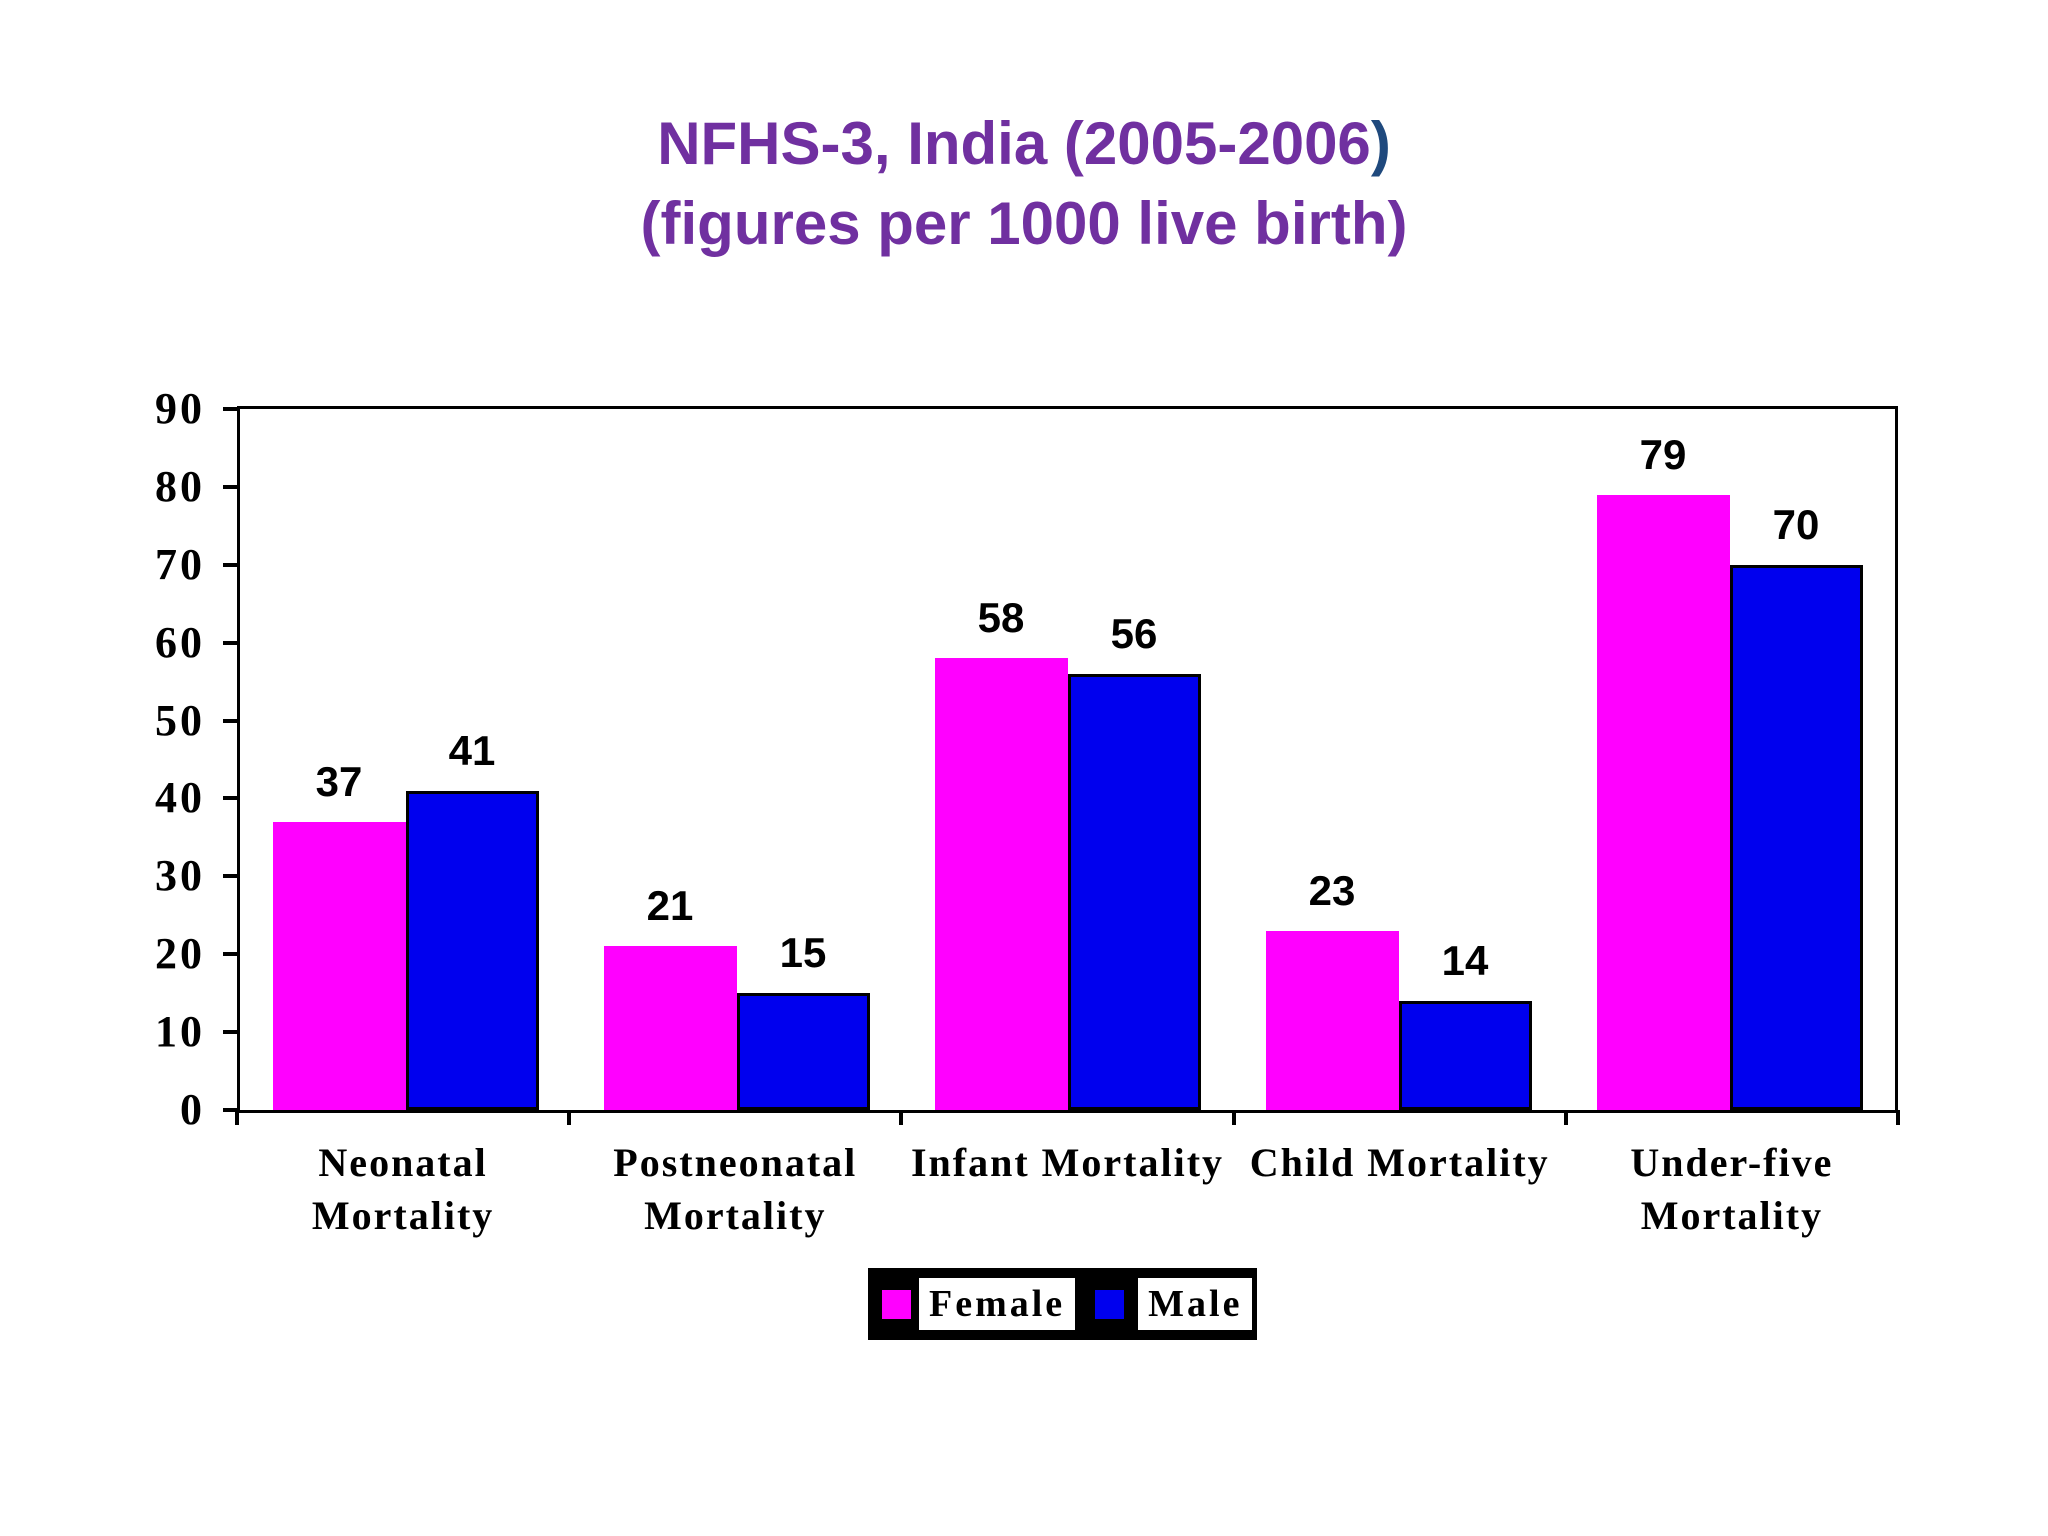 This screenshot has width=2048, height=1536. I want to click on legend: Female Male, so click(1062, 1304).